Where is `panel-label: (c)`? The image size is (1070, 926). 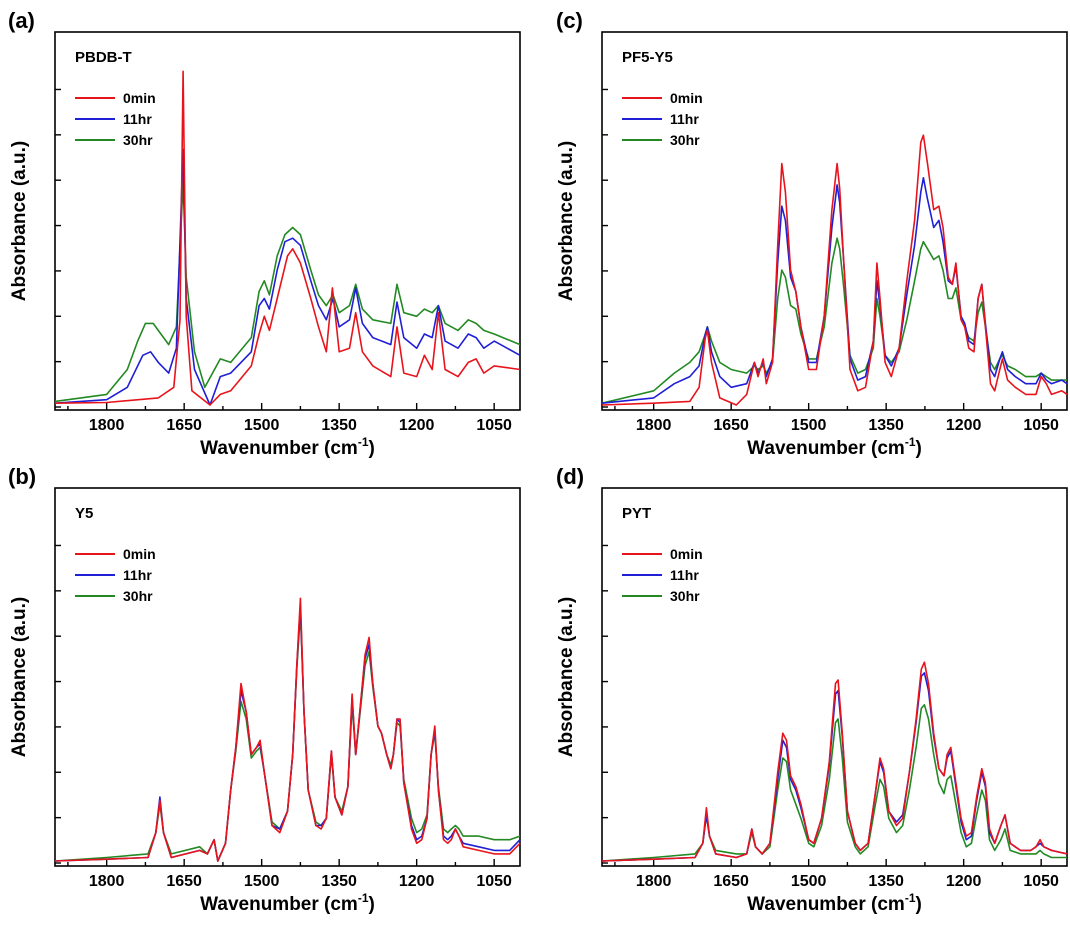 panel-label: (c) is located at coordinates (569, 20).